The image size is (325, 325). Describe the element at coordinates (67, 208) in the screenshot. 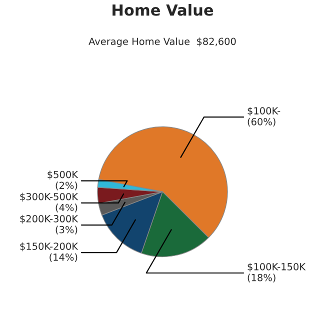

I see `data-label: (4%)` at that location.